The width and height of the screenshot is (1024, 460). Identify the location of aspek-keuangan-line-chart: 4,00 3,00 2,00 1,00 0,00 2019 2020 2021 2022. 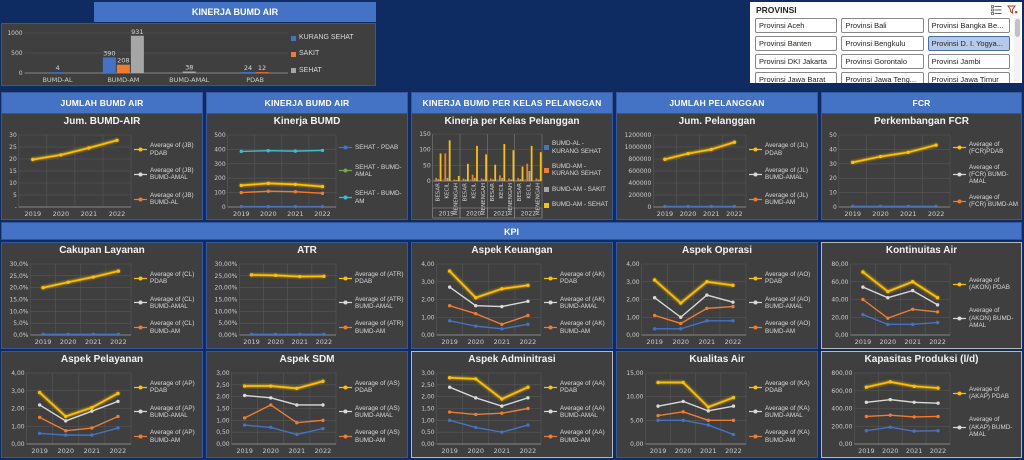
(479, 303).